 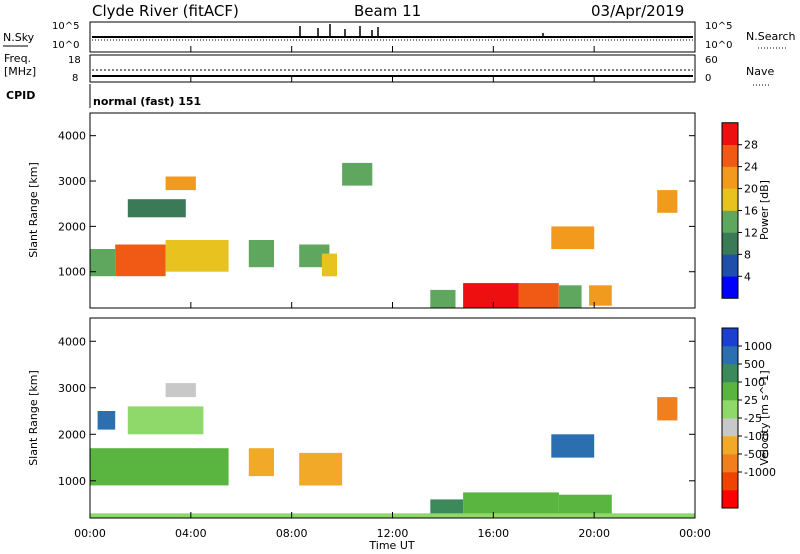 What do you see at coordinates (751, 145) in the screenshot?
I see `colorbar-tick-label: 28` at bounding box center [751, 145].